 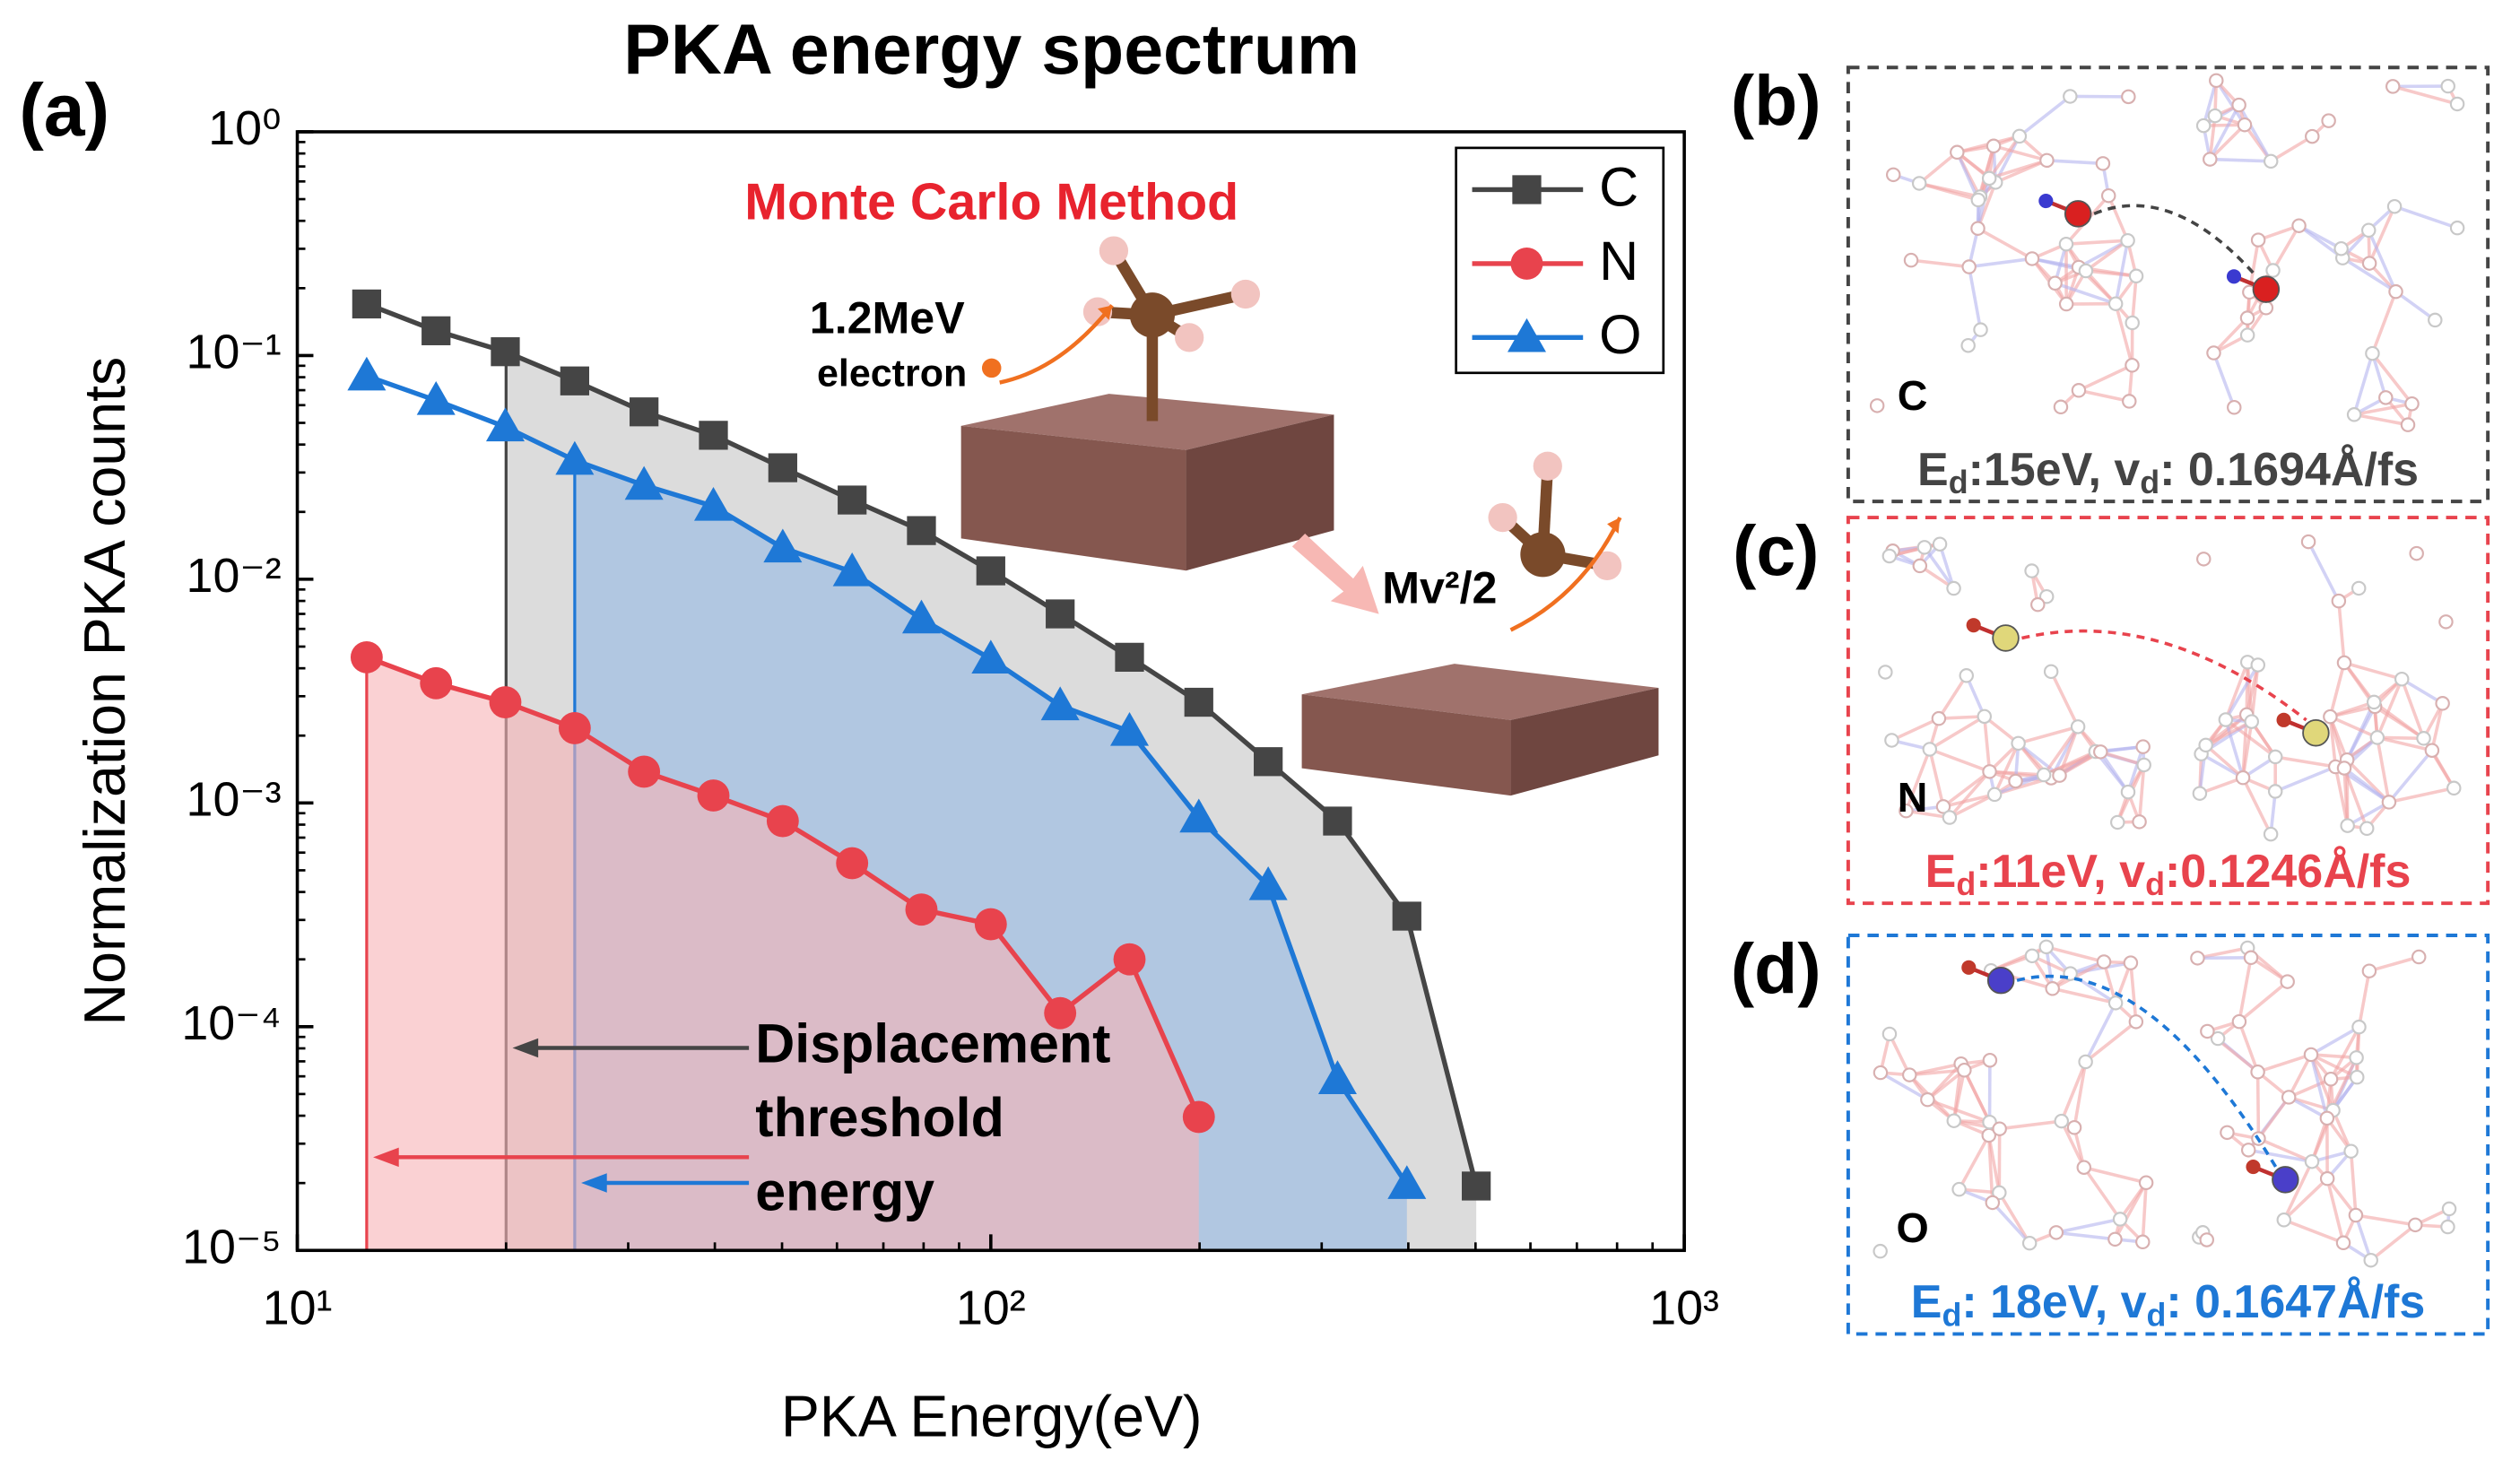 I want to click on y-tick-label: 10⁻⁵, so click(x=231, y=1246).